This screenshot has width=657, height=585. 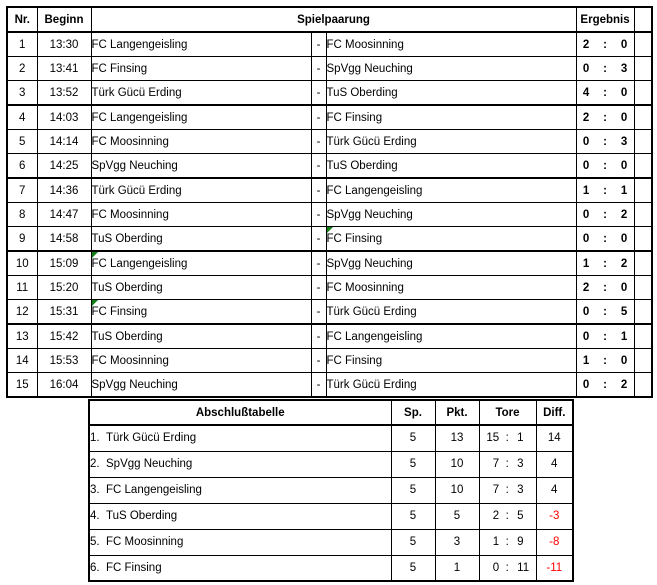 I want to click on kickoff-time-cell: 14:58, so click(x=64, y=239).